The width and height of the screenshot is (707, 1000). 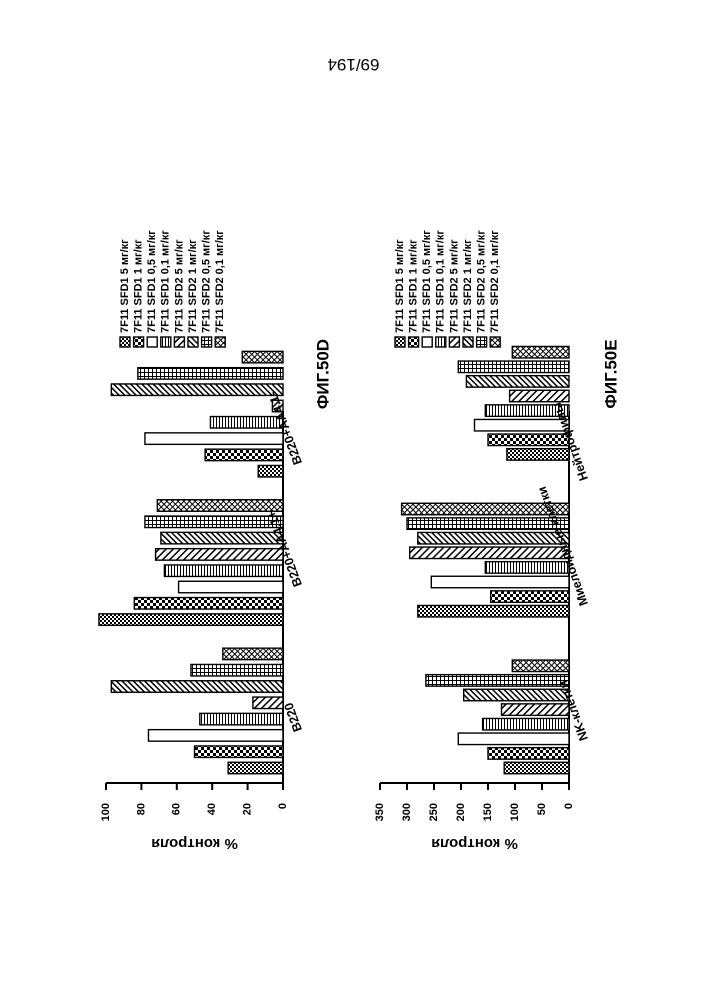 What do you see at coordinates (212, 809) in the screenshot?
I see `value-tick-label: 40` at bounding box center [212, 809].